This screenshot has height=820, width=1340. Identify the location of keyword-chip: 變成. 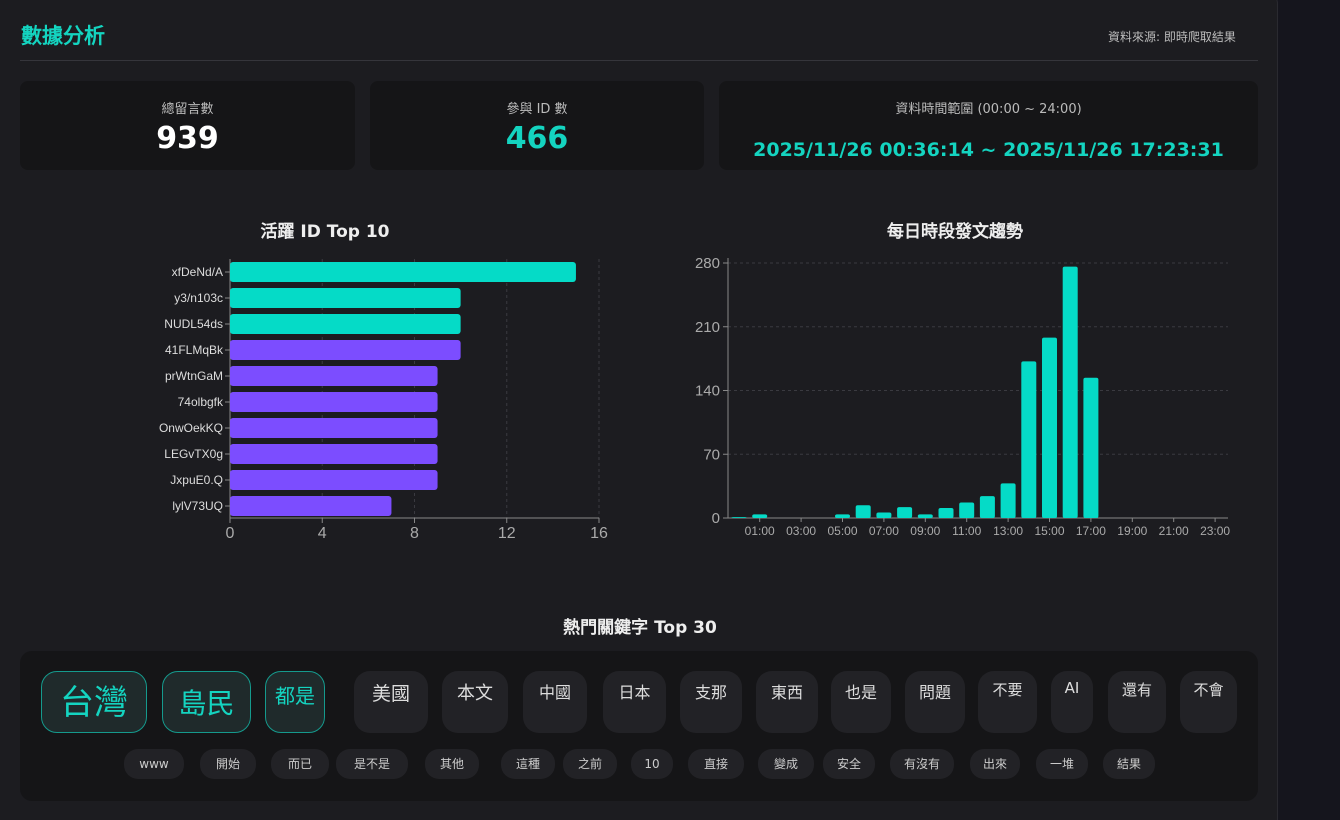
(786, 764).